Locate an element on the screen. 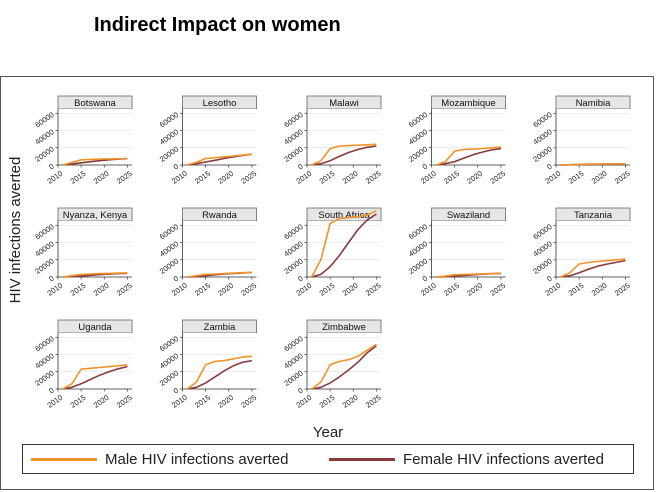 This screenshot has height=492, width=656. panel-tanzania-y-tick-label: 60000 is located at coordinates (542, 231).